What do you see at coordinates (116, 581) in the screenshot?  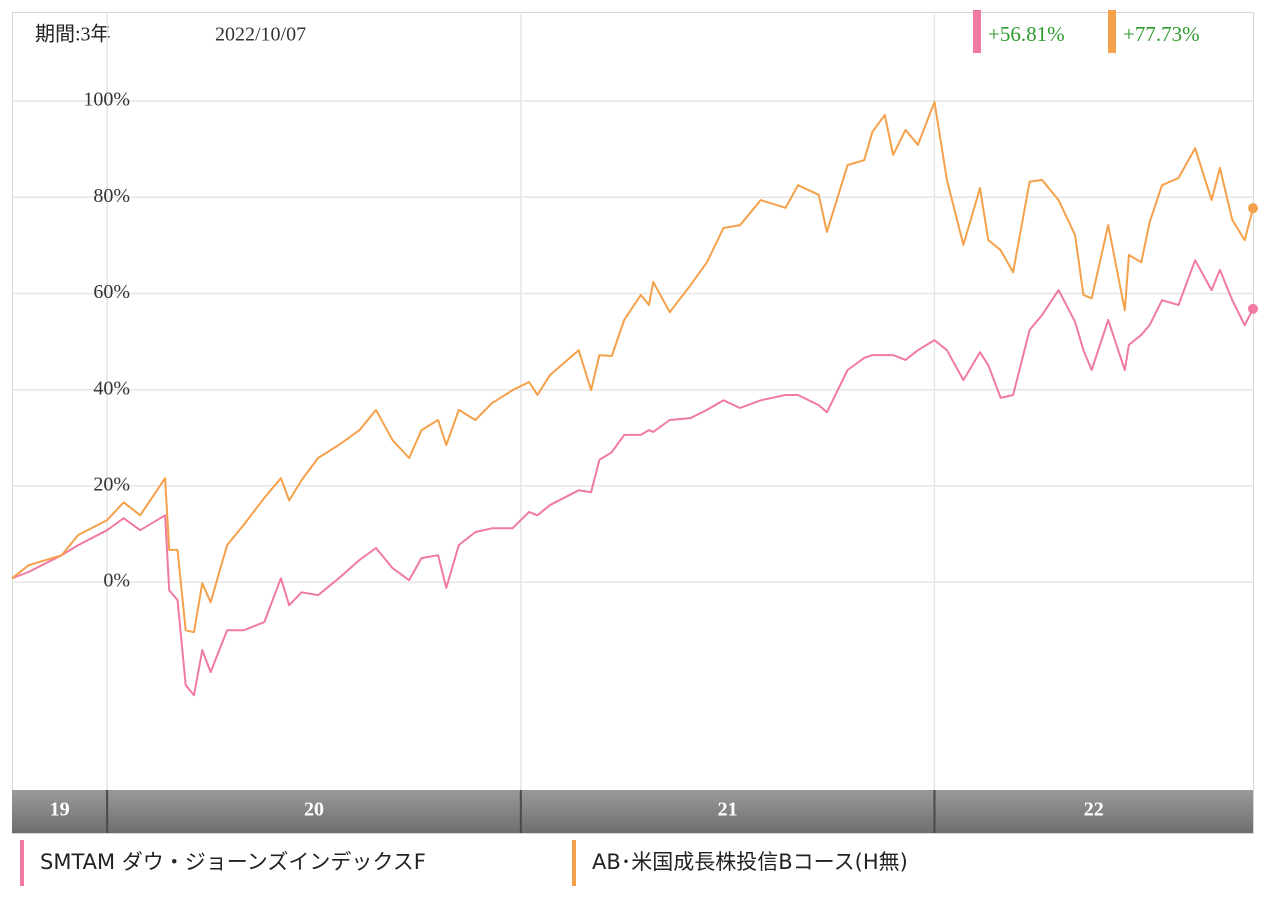 I see `y-tick-label: 0%` at bounding box center [116, 581].